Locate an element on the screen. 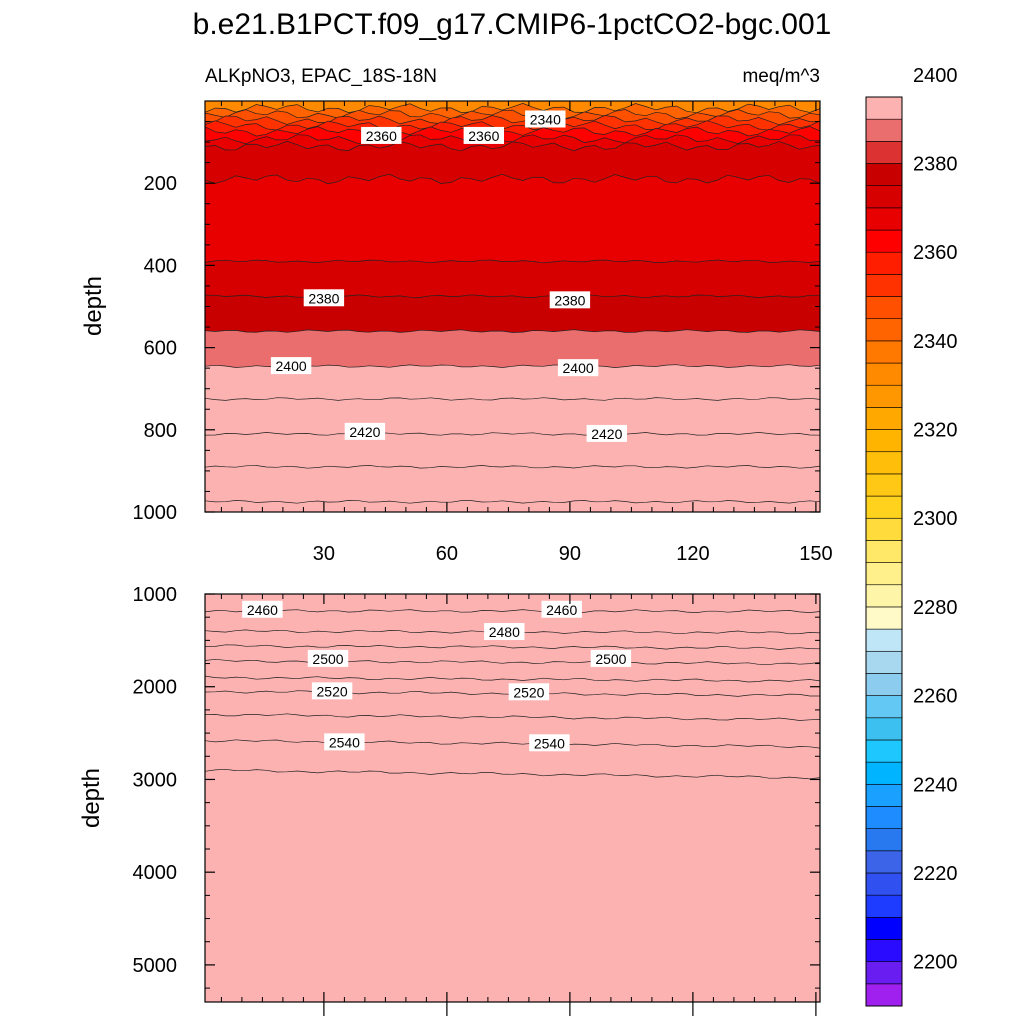 The height and width of the screenshot is (1024, 1024). y-tick-label: 4000 is located at coordinates (155, 873).